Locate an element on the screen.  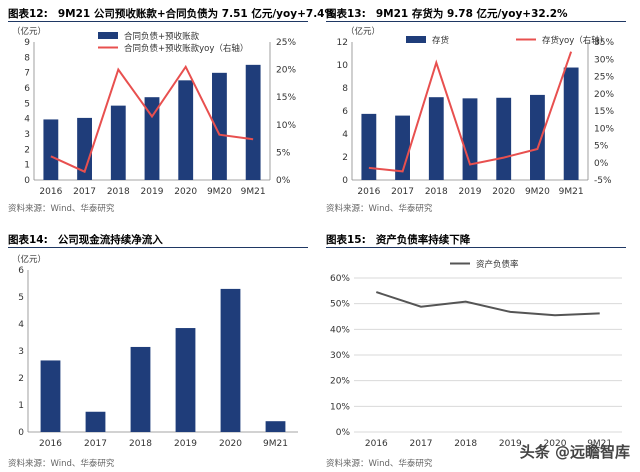
figure-title: 资产负债率持续下降 is located at coordinates (423, 240).